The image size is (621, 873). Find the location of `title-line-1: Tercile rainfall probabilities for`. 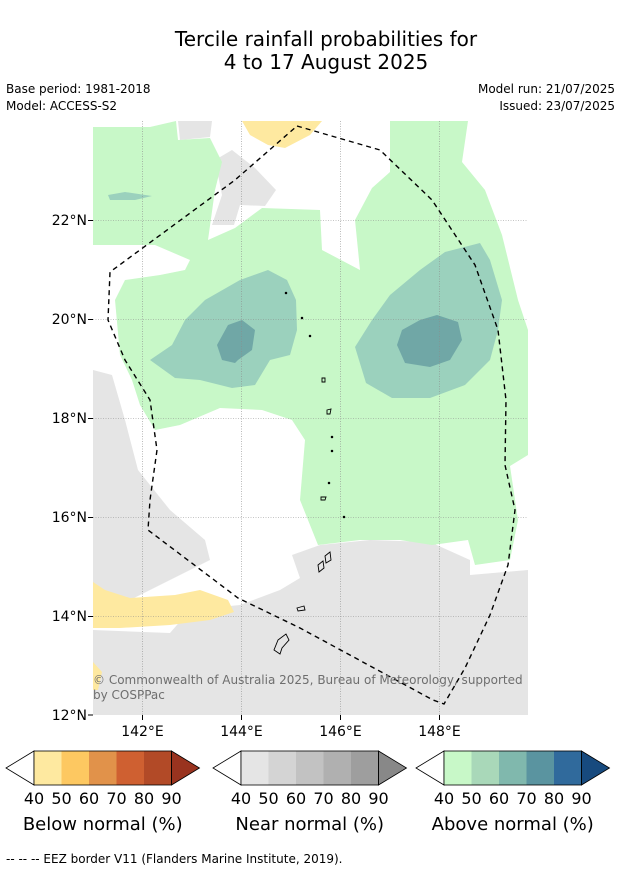

title-line-1: Tercile rainfall probabilities for is located at coordinates (326, 39).